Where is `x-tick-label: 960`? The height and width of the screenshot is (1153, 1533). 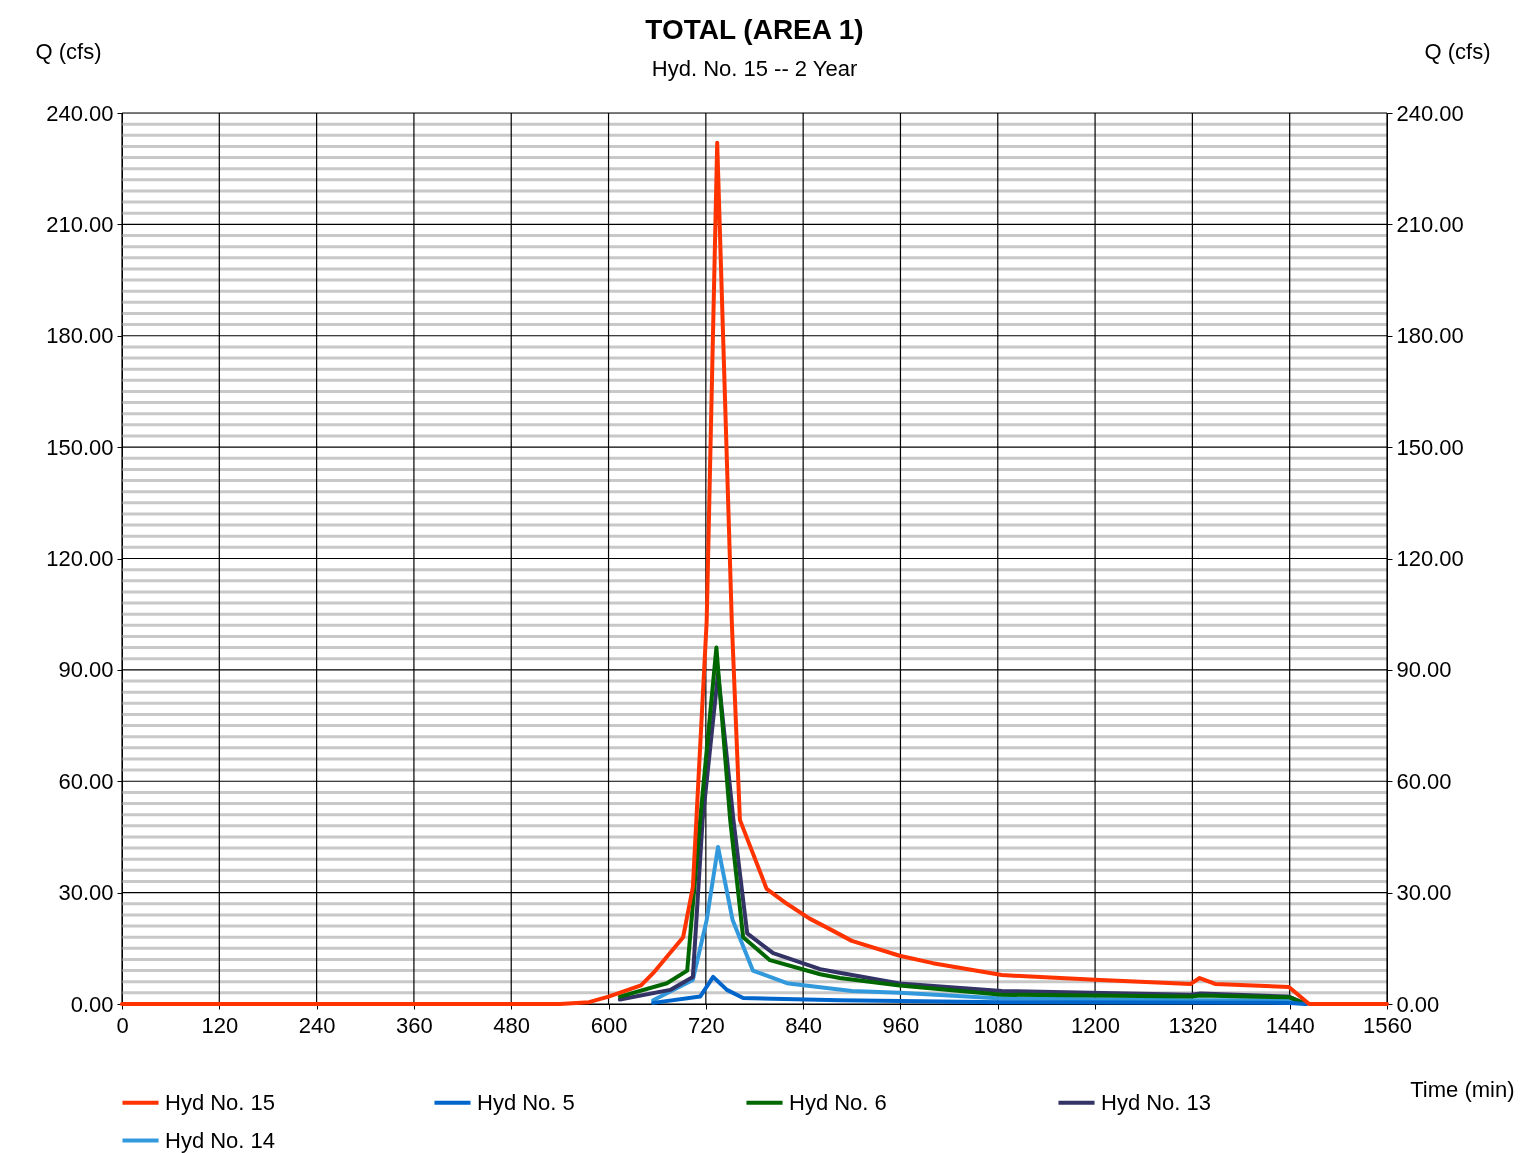
x-tick-label: 960 is located at coordinates (901, 1025).